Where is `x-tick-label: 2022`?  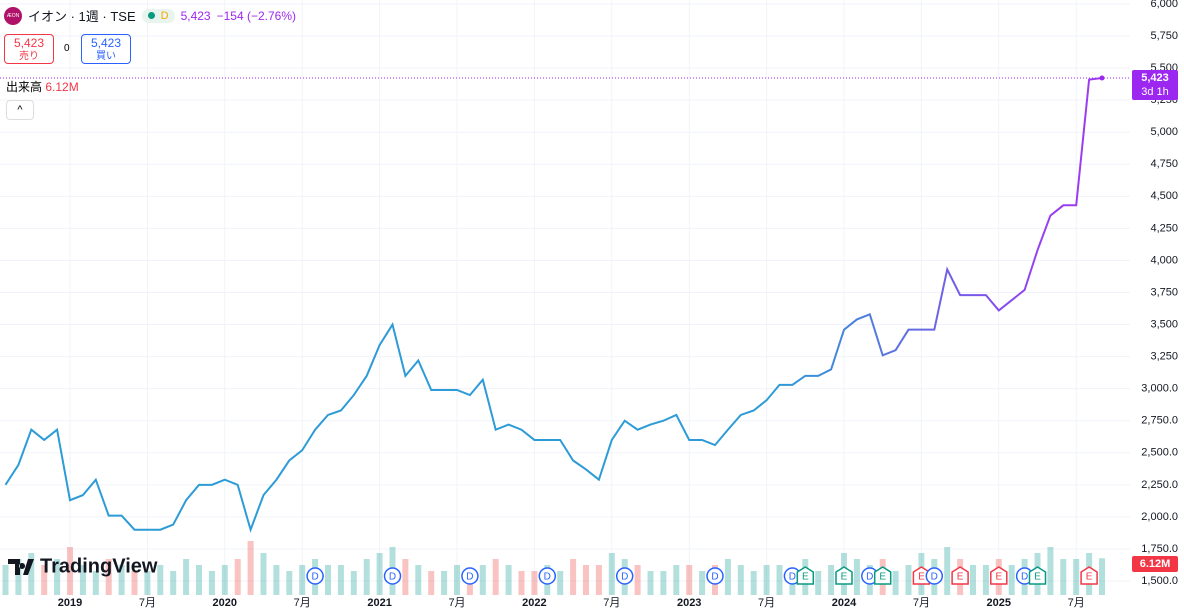 x-tick-label: 2022 is located at coordinates (534, 603).